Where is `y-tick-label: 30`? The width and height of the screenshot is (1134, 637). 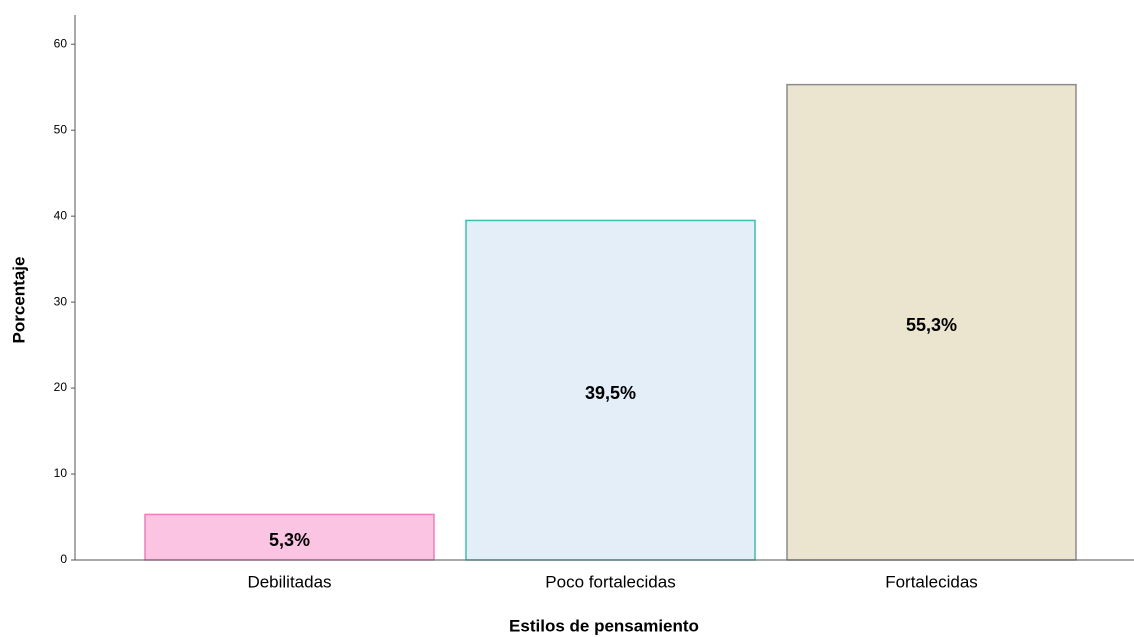 y-tick-label: 30 is located at coordinates (61, 301).